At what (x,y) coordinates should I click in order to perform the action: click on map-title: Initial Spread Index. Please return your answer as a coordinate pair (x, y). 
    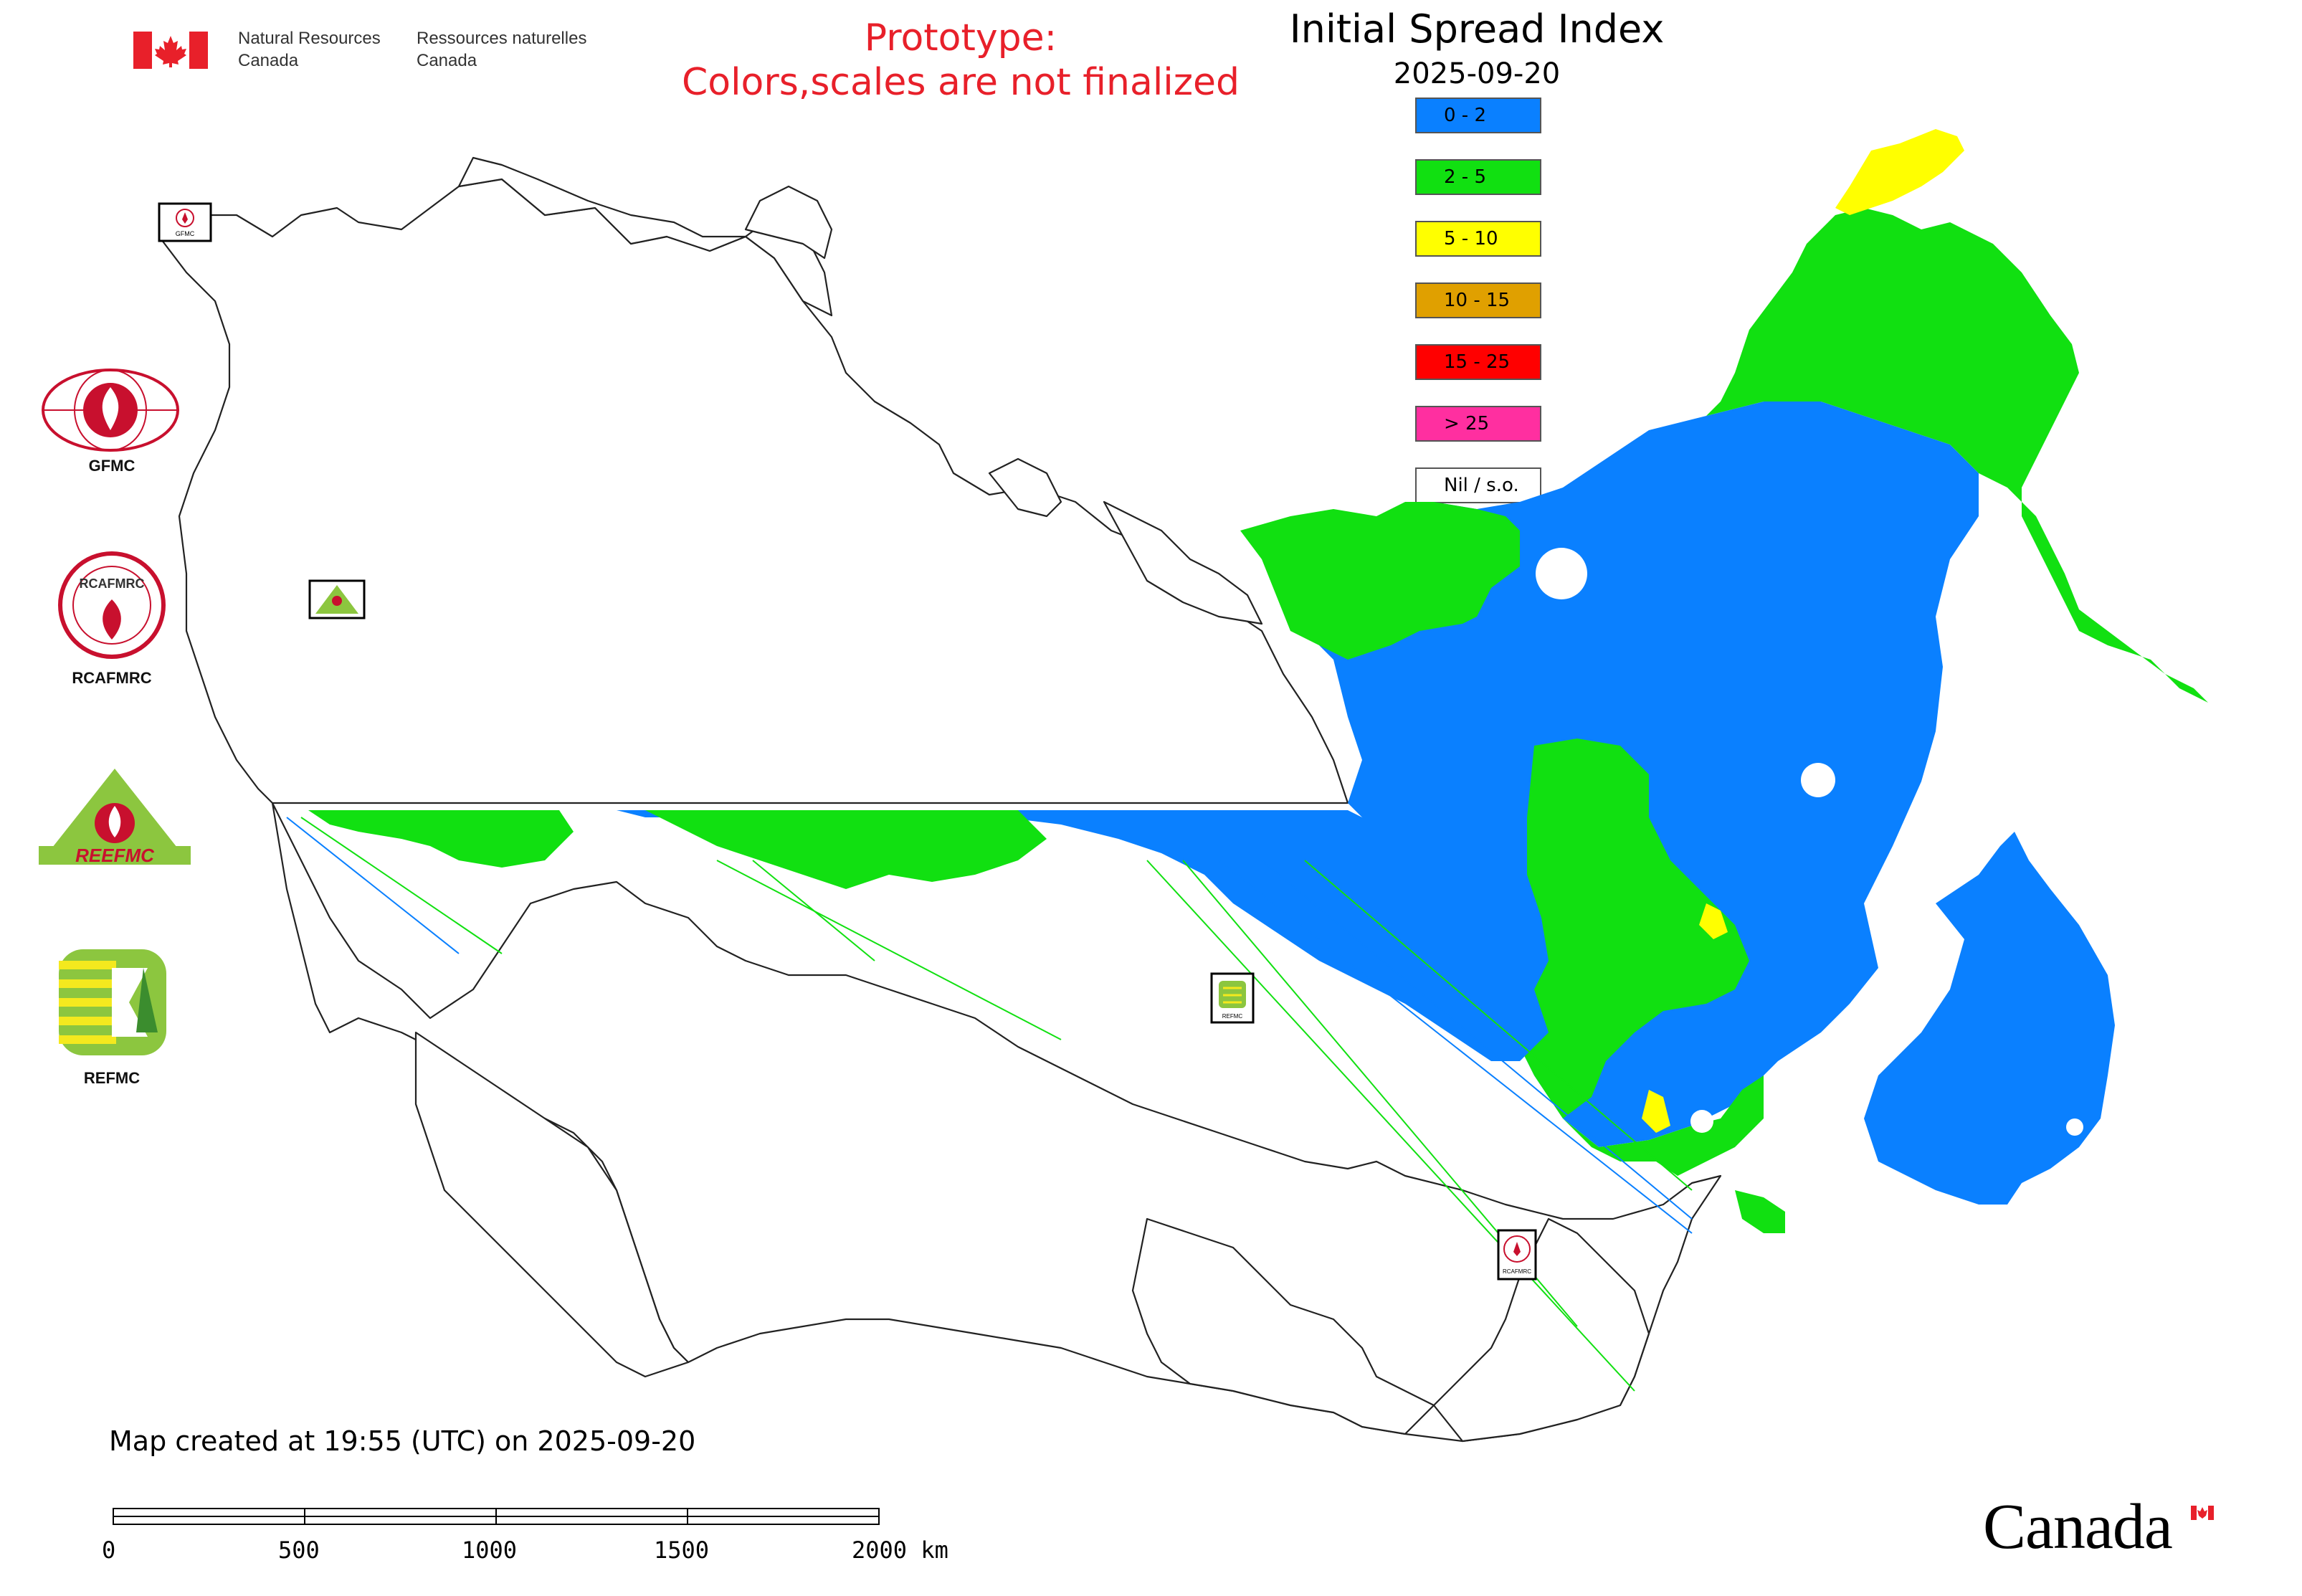
    Looking at the image, I should click on (1477, 29).